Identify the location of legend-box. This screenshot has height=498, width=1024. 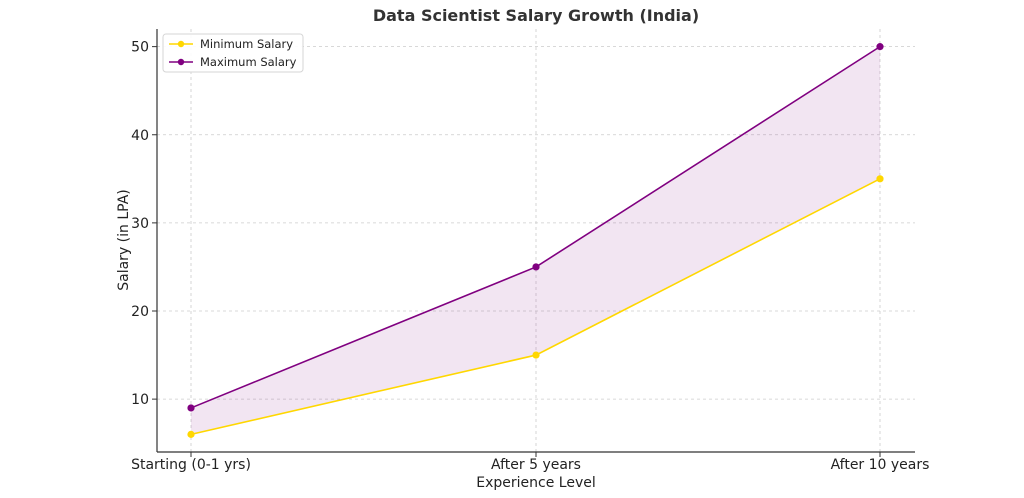
(233, 53).